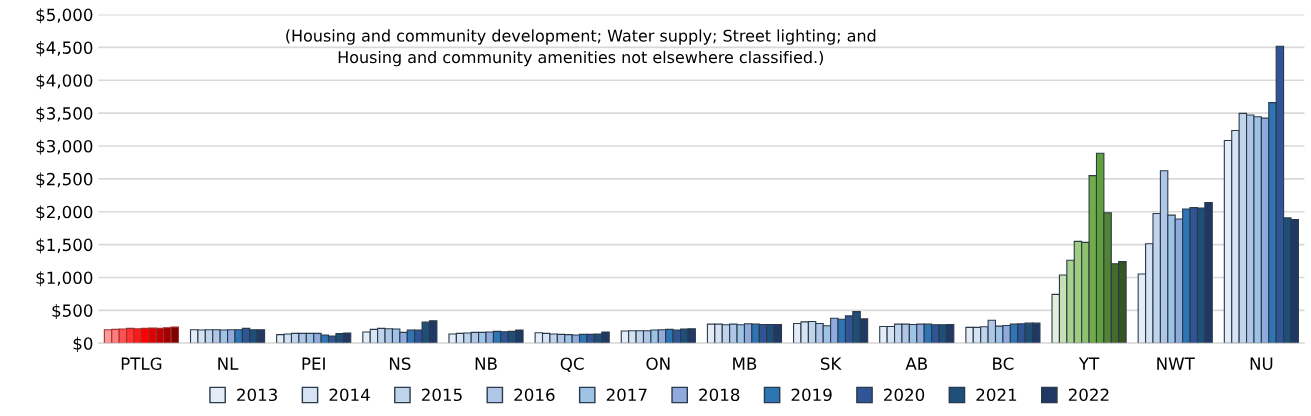  I want to click on y-tick-label: $0, so click(83, 344).